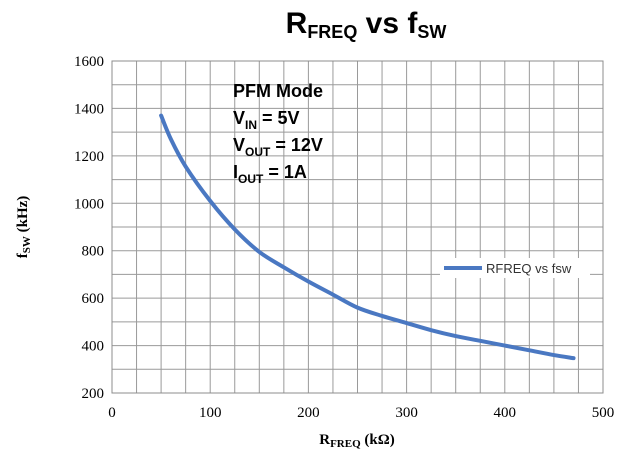 The image size is (630, 459). Describe the element at coordinates (89, 62) in the screenshot. I see `y-tick-label: 1600` at that location.